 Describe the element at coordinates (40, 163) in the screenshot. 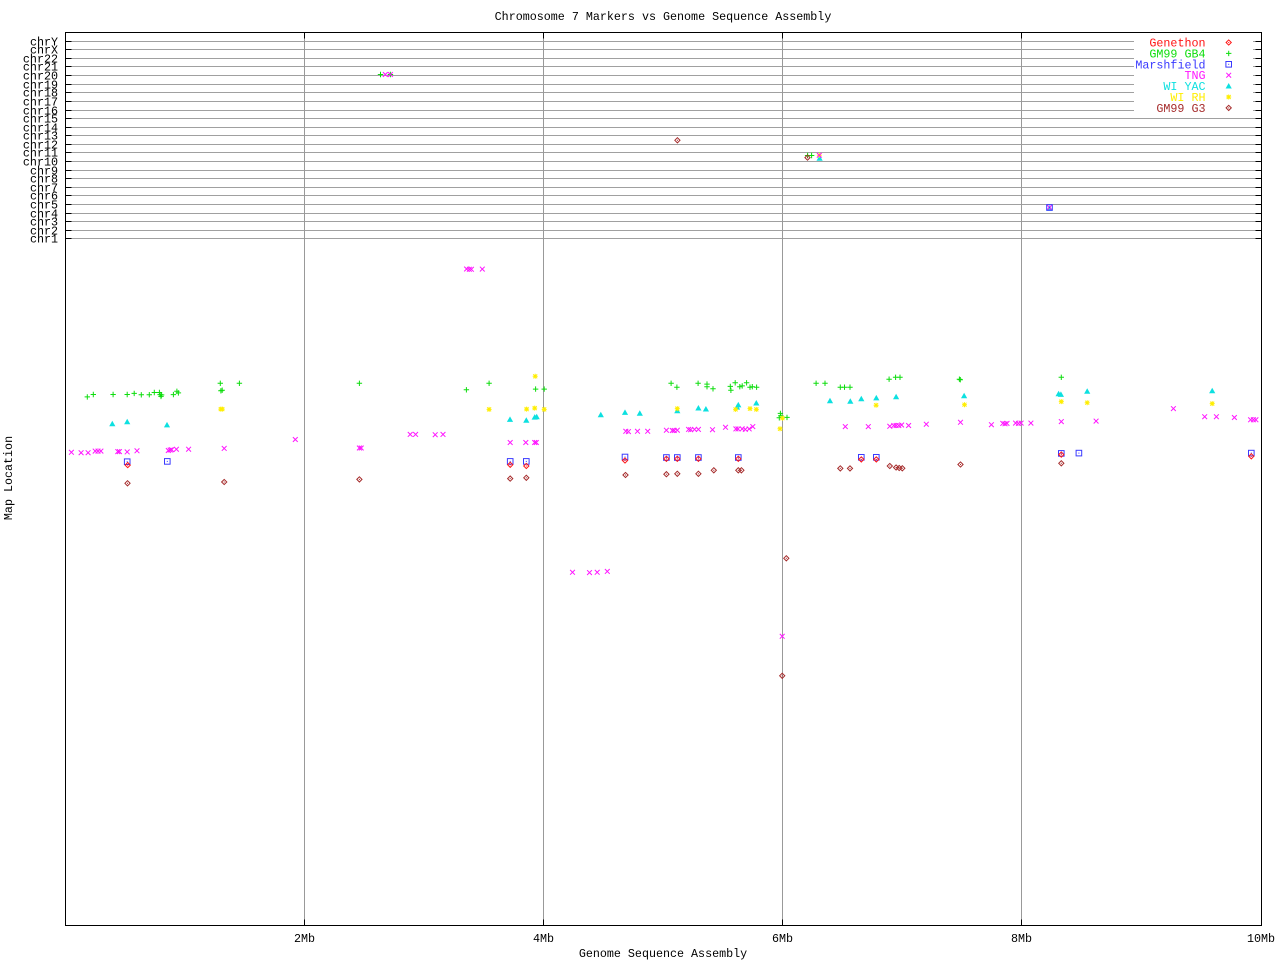

I see `svg-text: chr10` at that location.